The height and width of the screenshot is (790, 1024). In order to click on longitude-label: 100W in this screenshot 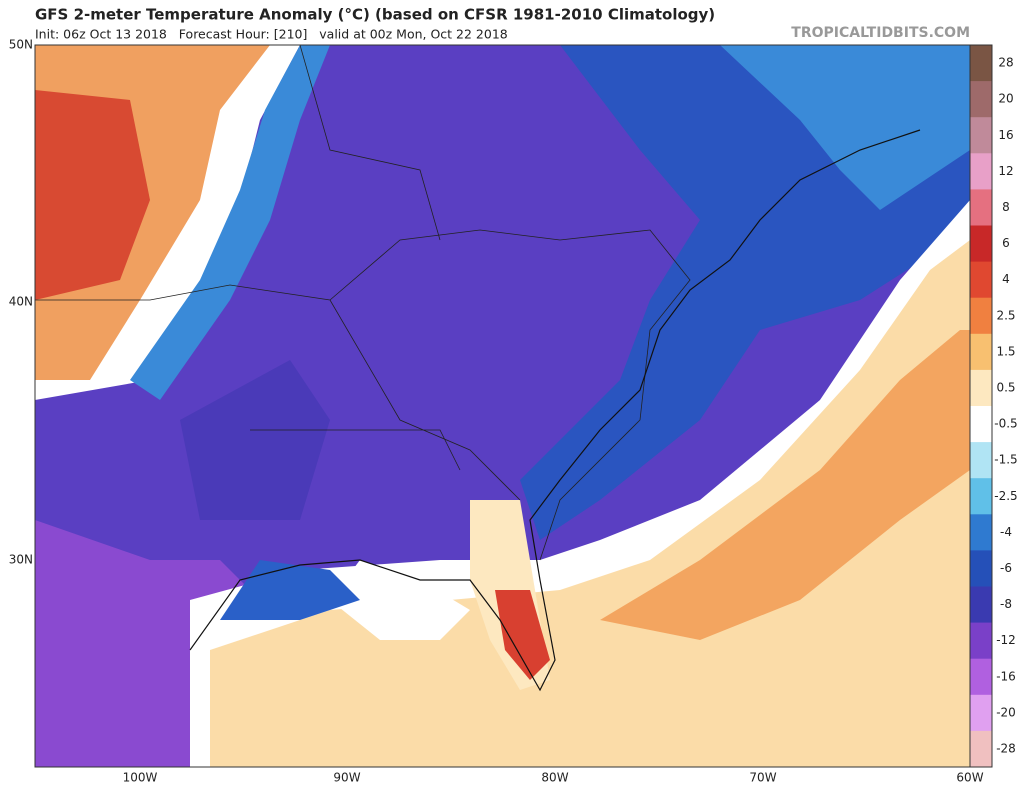, I will do `click(140, 778)`.